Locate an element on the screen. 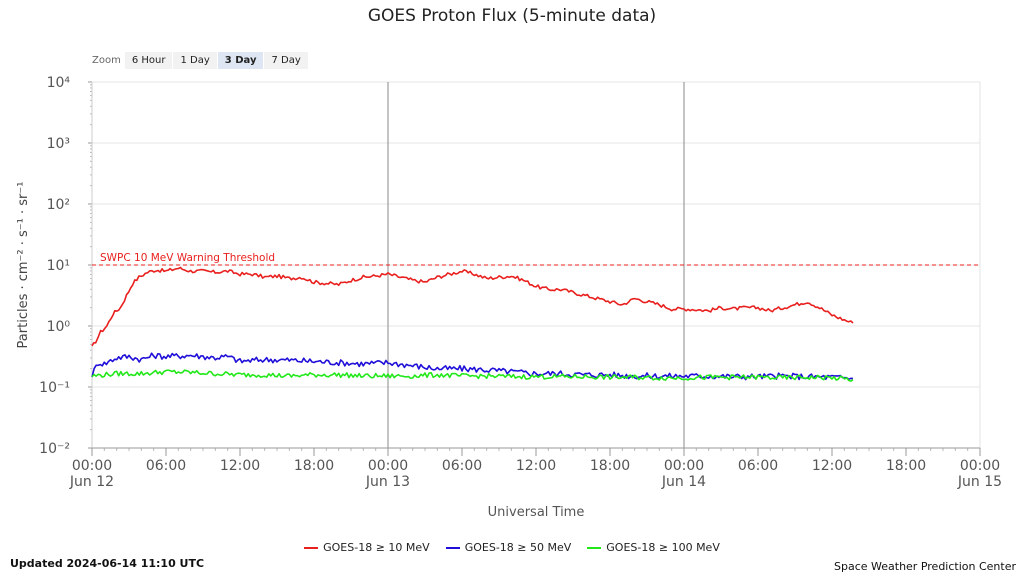 The width and height of the screenshot is (1024, 576). legend-swatch-100mev is located at coordinates (594, 547).